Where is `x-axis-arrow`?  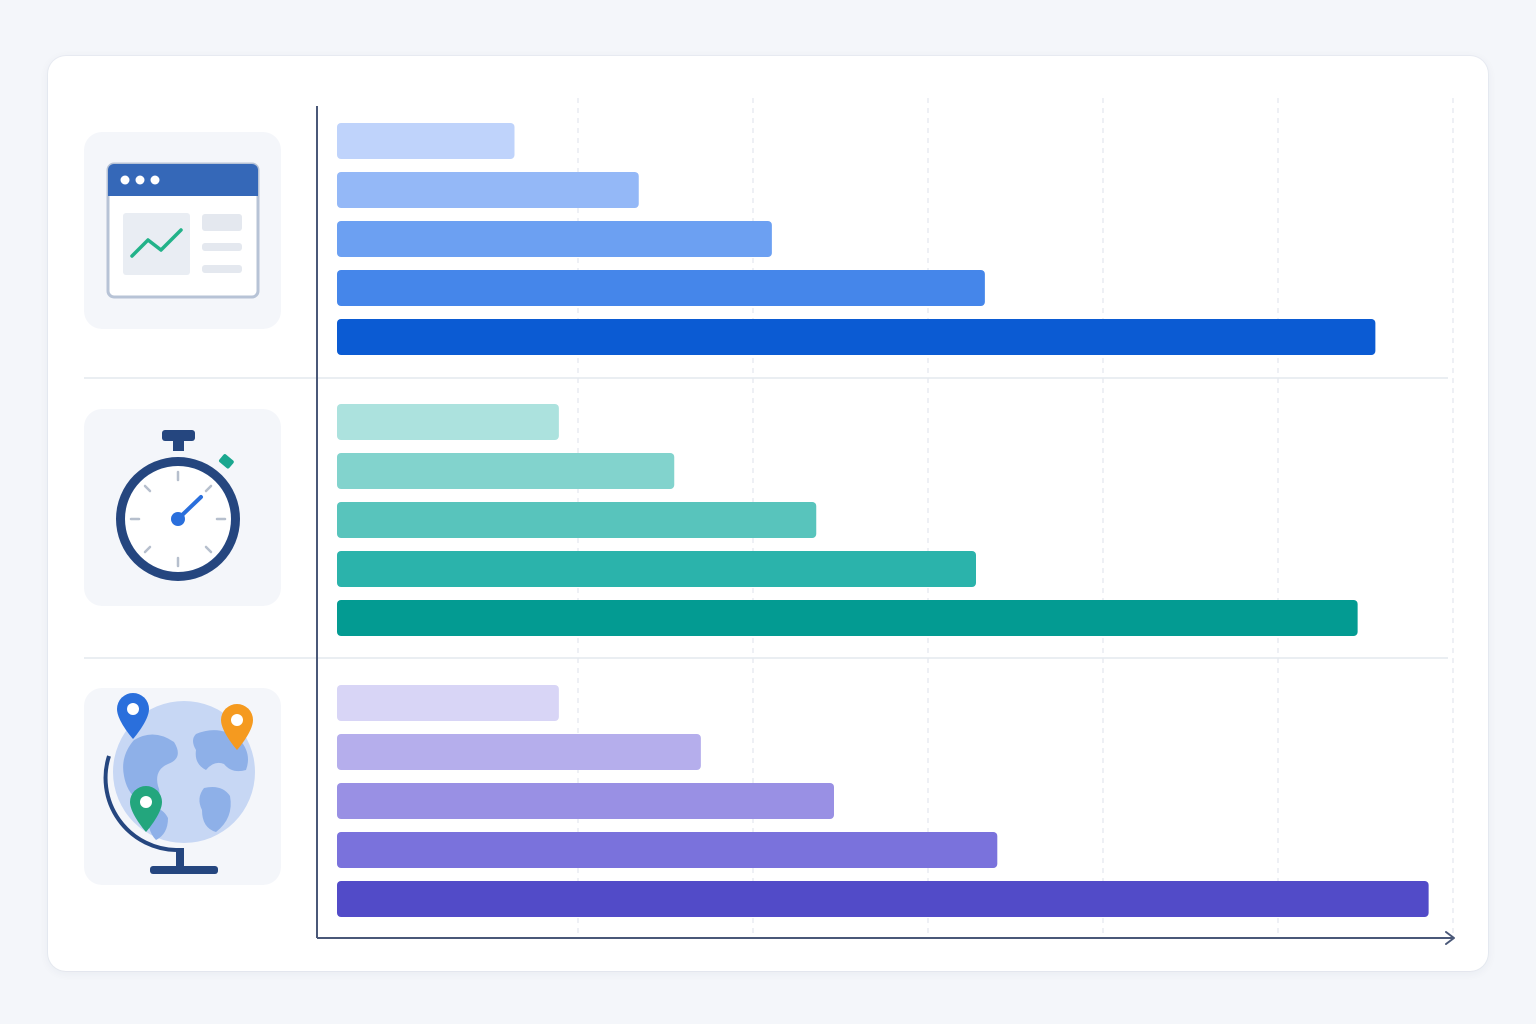
x-axis-arrow is located at coordinates (1450, 938).